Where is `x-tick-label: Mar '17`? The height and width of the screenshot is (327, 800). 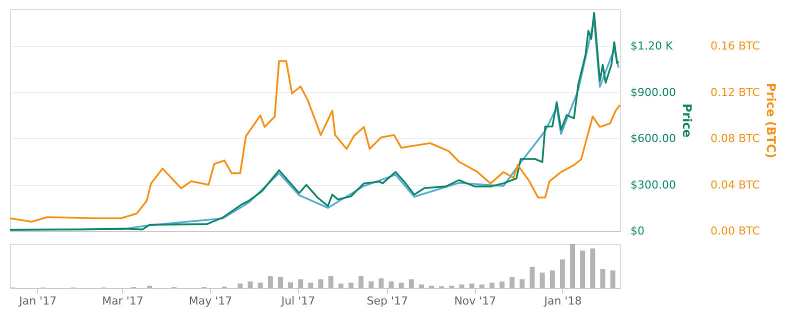 x-tick-label: Mar '17 is located at coordinates (123, 301).